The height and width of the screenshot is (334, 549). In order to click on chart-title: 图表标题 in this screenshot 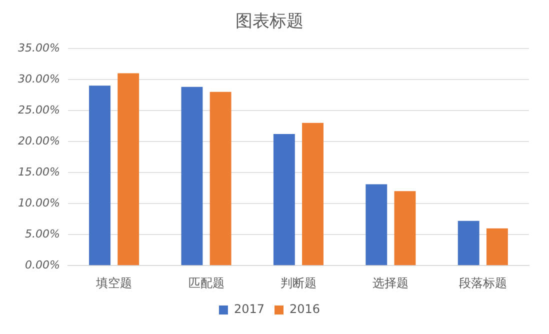, I will do `click(270, 22)`.